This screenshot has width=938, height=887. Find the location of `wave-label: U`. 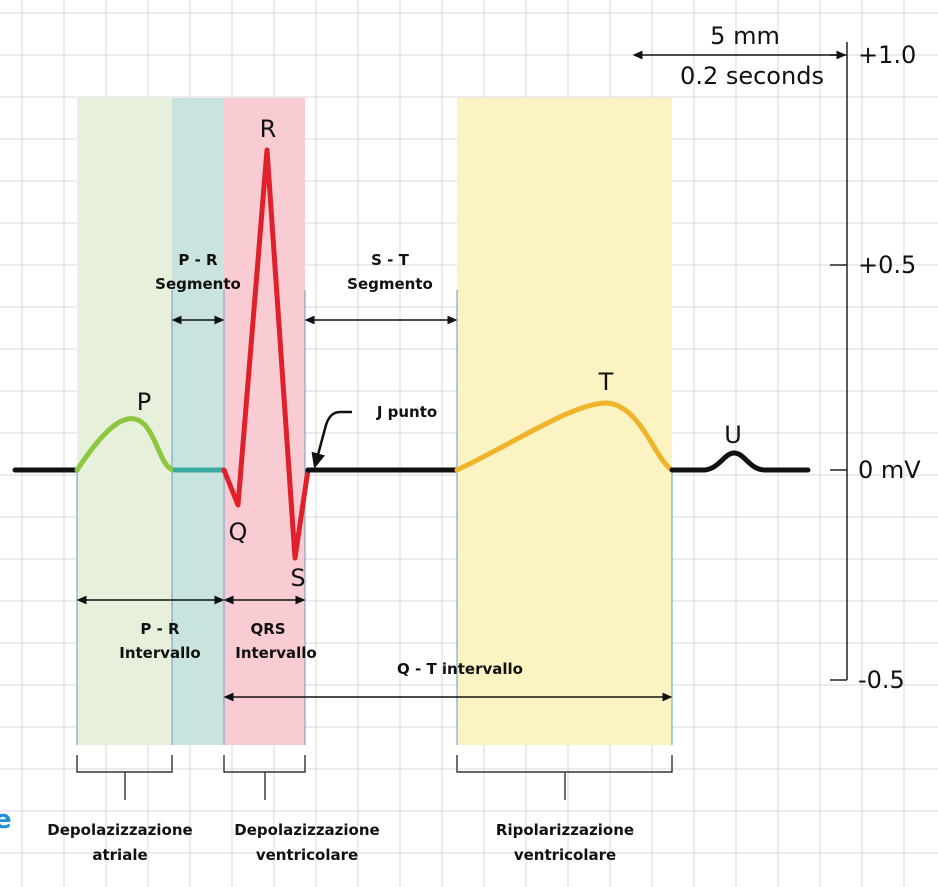

wave-label: U is located at coordinates (733, 435).